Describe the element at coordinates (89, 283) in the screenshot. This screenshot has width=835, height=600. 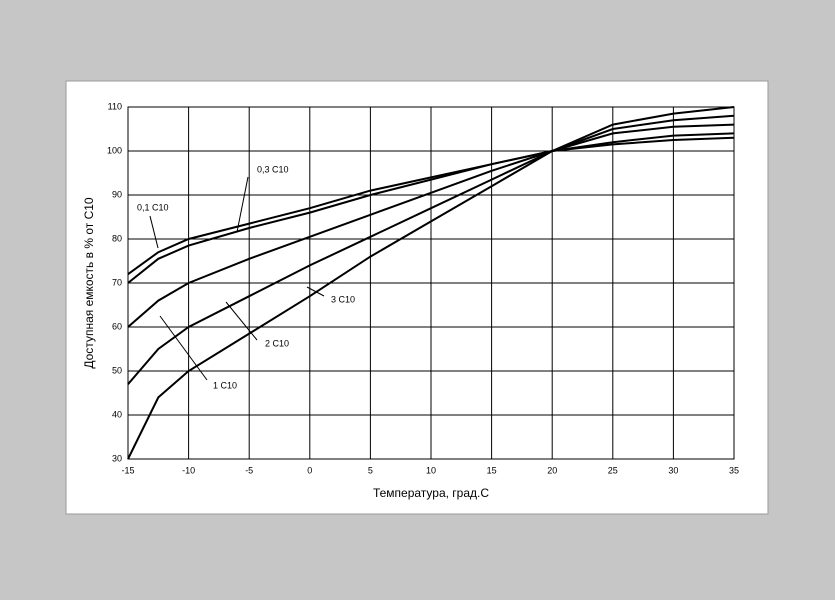
I see `y-axis-label: Доступная емкость в % от С10` at that location.